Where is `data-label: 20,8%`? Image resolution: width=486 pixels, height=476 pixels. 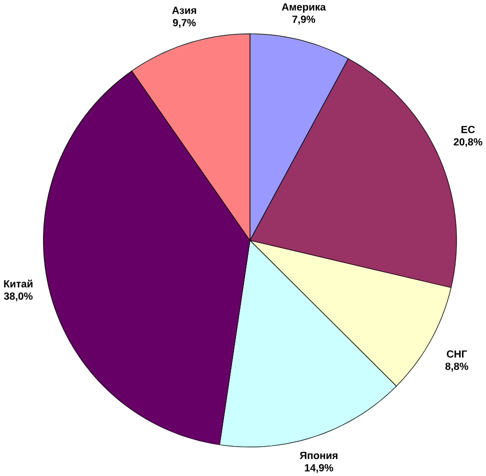
data-label: 20,8% is located at coordinates (468, 142).